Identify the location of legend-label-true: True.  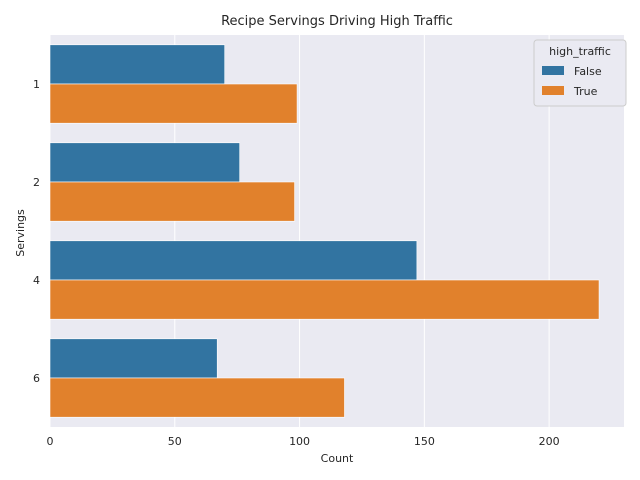
(585, 91).